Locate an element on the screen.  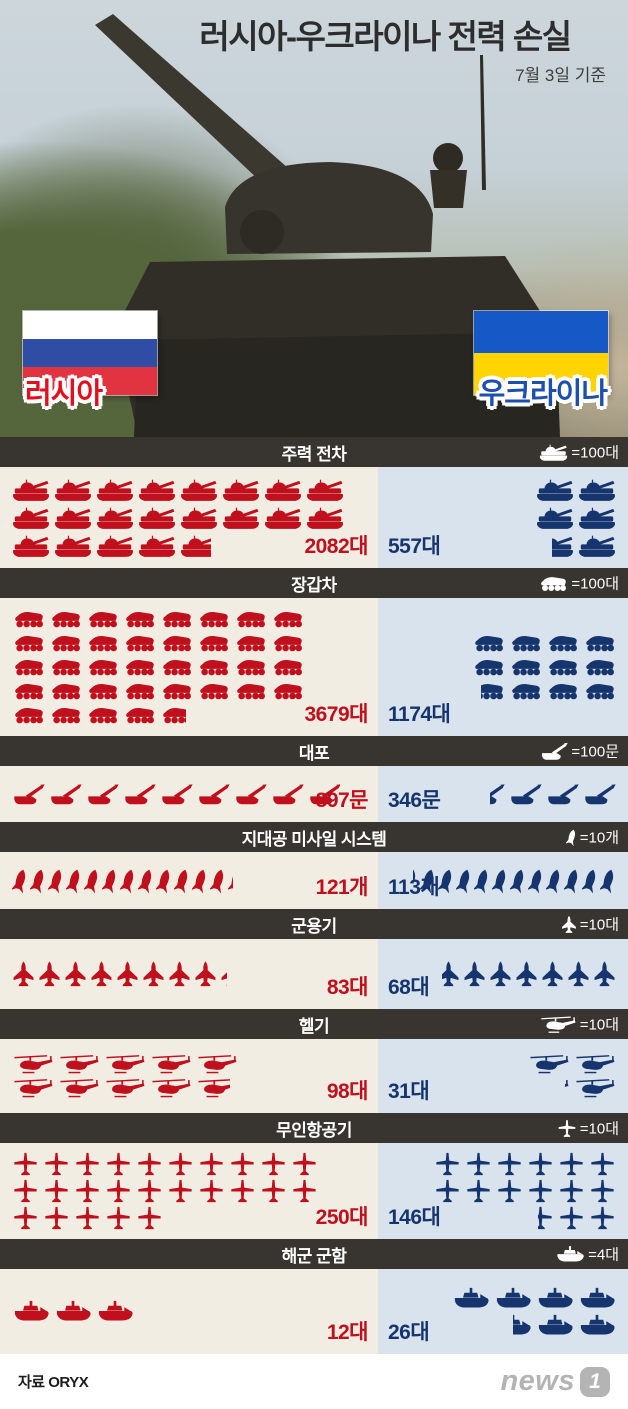
section-header: 군용기 =10대 is located at coordinates (314, 924).